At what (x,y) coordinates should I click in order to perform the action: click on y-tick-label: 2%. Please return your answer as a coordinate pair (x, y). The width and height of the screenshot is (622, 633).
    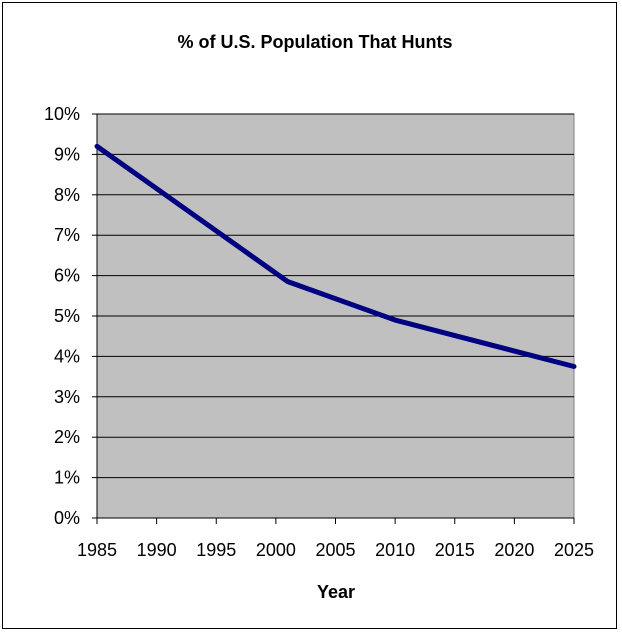
    Looking at the image, I should click on (67, 437).